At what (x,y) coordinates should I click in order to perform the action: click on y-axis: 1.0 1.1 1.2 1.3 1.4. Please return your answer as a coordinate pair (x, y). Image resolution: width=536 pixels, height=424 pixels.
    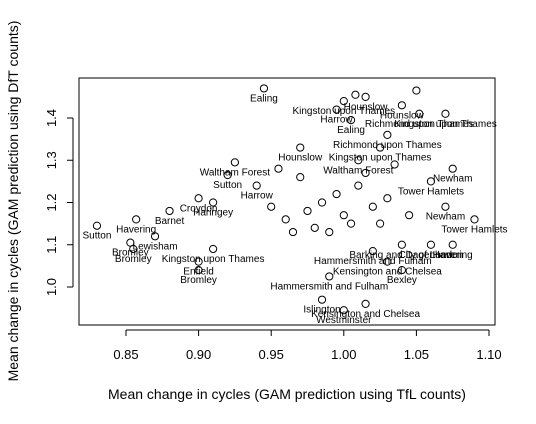
    Looking at the image, I should click on (59, 202).